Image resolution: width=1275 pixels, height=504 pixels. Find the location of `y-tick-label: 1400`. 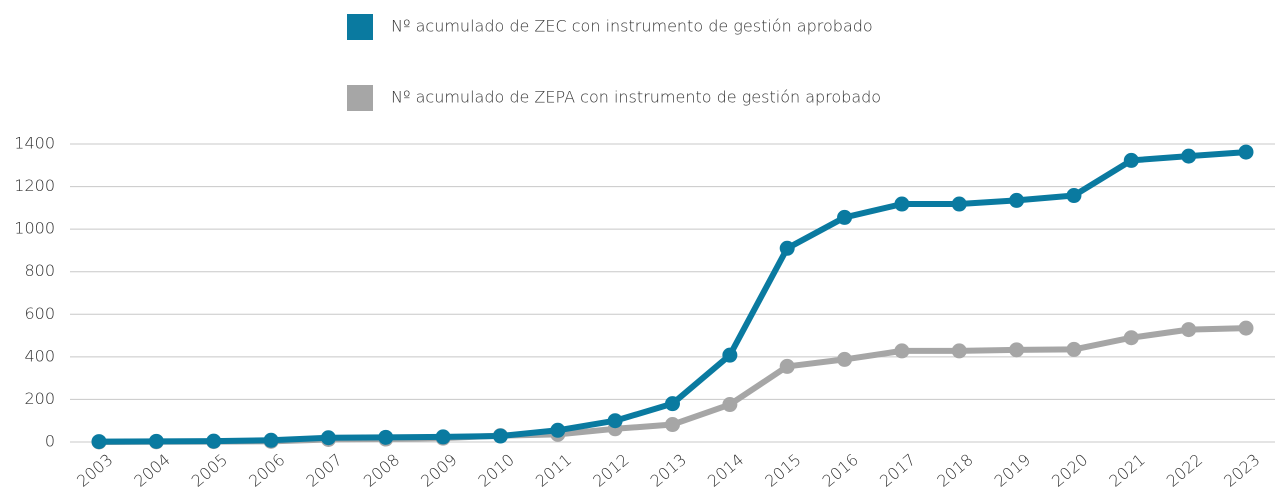

y-tick-label: 1400 is located at coordinates (34, 143).